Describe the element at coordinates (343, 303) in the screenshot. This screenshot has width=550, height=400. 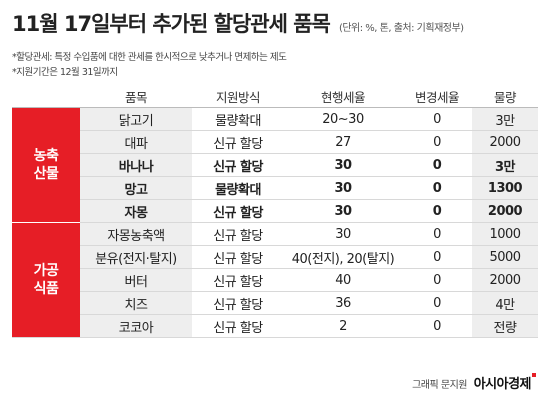
I see `cell-current-rate: 36` at that location.